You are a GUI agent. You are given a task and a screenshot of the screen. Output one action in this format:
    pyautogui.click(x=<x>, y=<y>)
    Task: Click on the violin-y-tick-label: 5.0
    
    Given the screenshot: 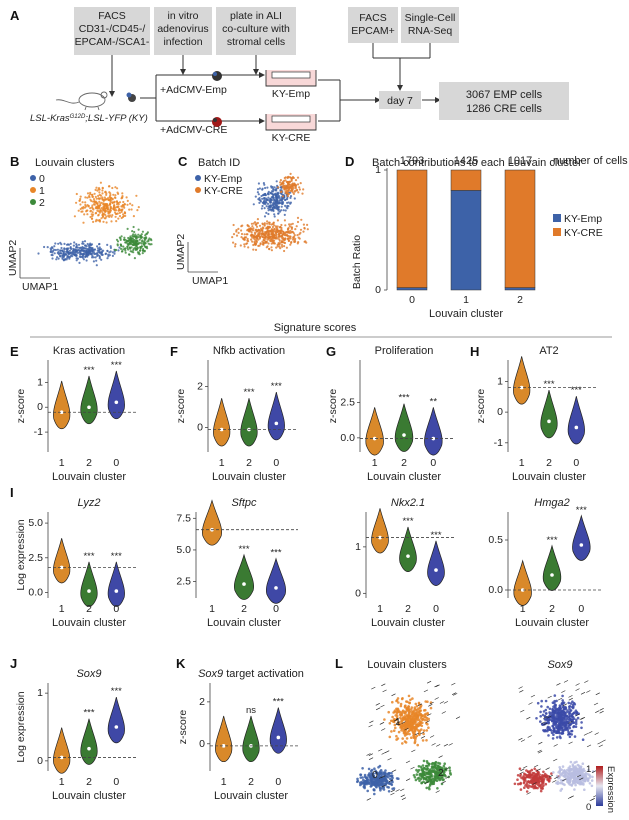 What is the action you would take?
    pyautogui.click(x=183, y=550)
    